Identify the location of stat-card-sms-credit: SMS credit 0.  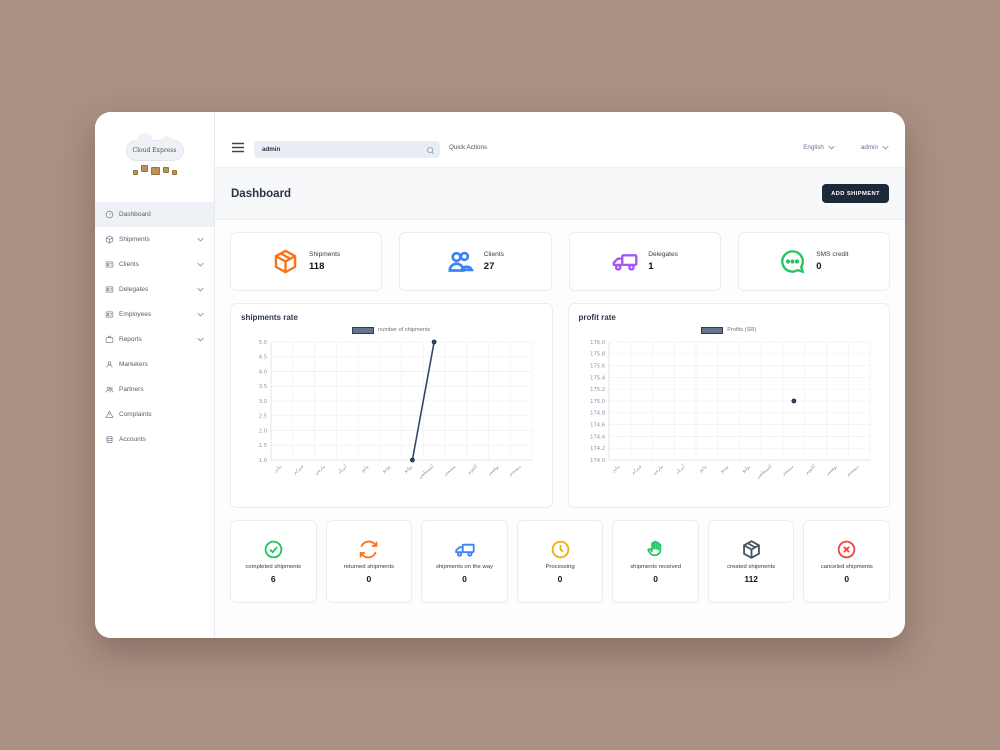
(813, 261).